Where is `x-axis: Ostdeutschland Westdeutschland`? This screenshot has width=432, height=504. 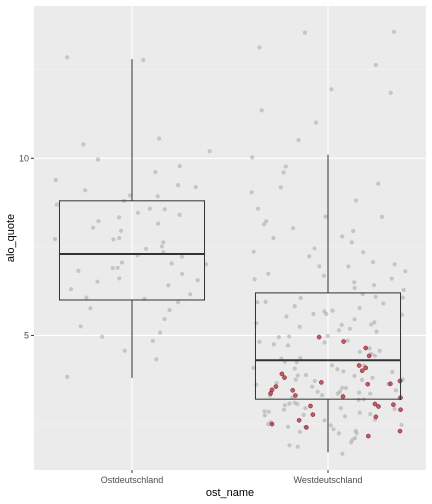 x-axis: Ostdeutschland Westdeutschland is located at coordinates (231, 477).